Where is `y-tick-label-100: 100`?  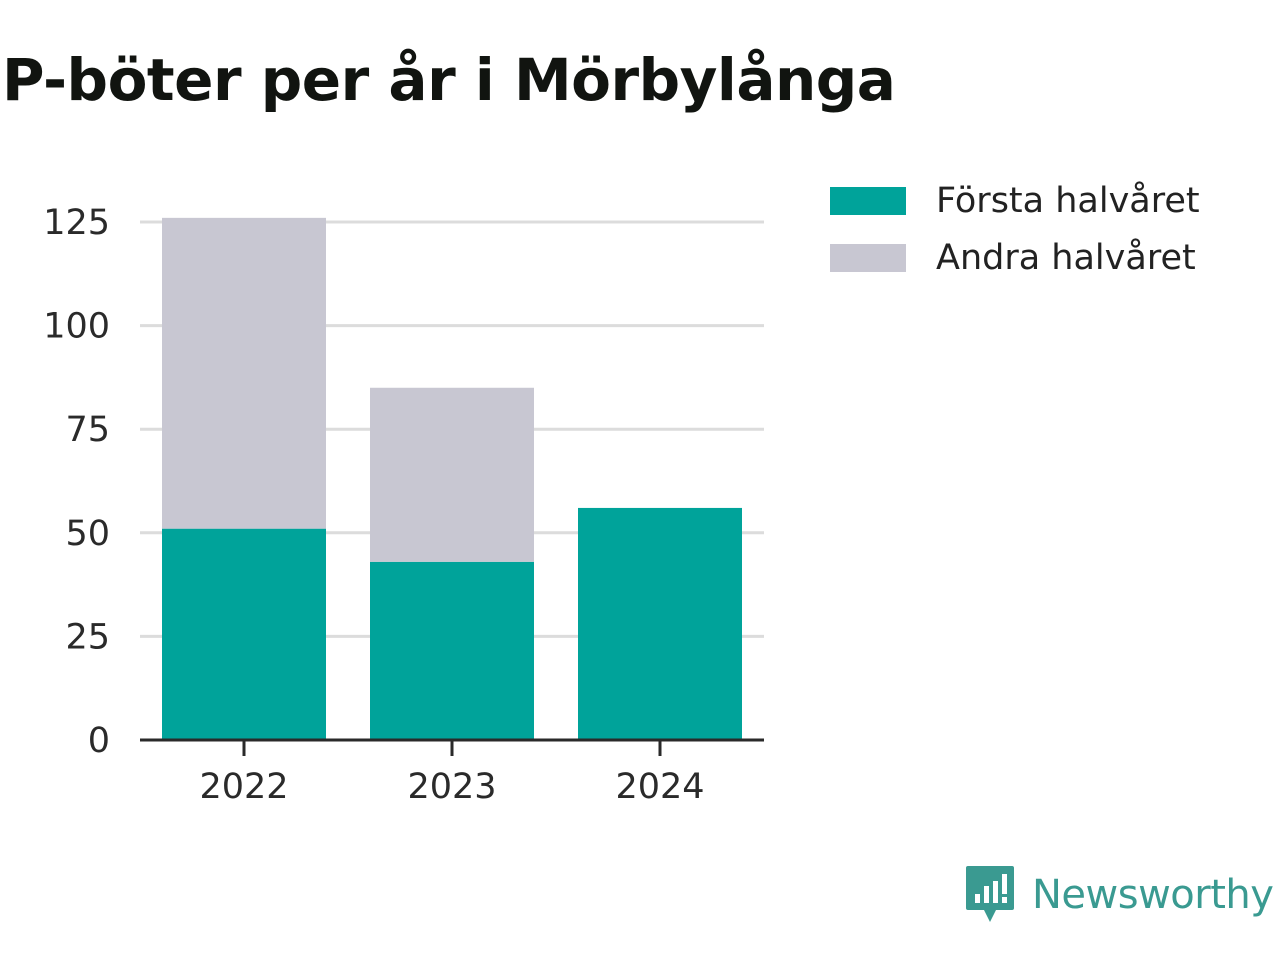 y-tick-label-100: 100 is located at coordinates (76, 327).